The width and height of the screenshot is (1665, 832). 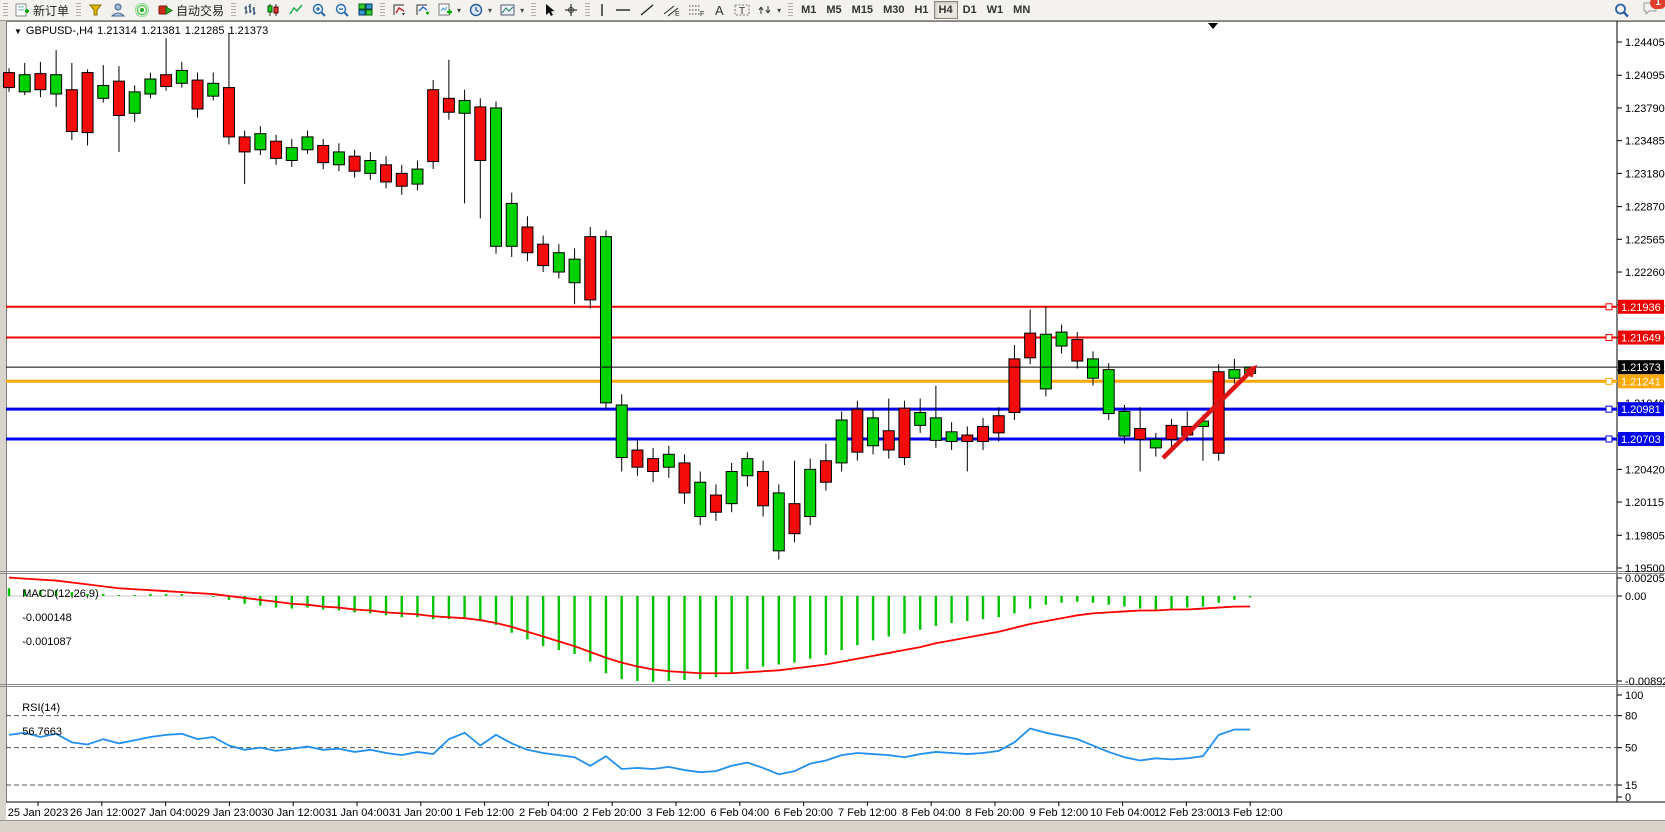 What do you see at coordinates (671, 10) in the screenshot?
I see `channel-button: E` at bounding box center [671, 10].